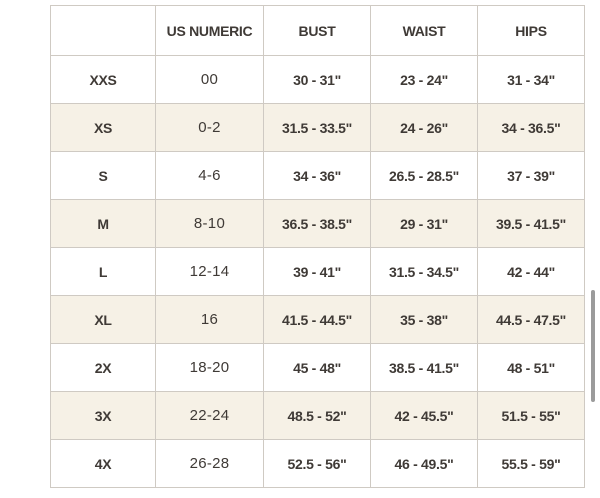 This screenshot has height=498, width=600. Describe the element at coordinates (209, 79) in the screenshot. I see `table-cell: 00` at that location.